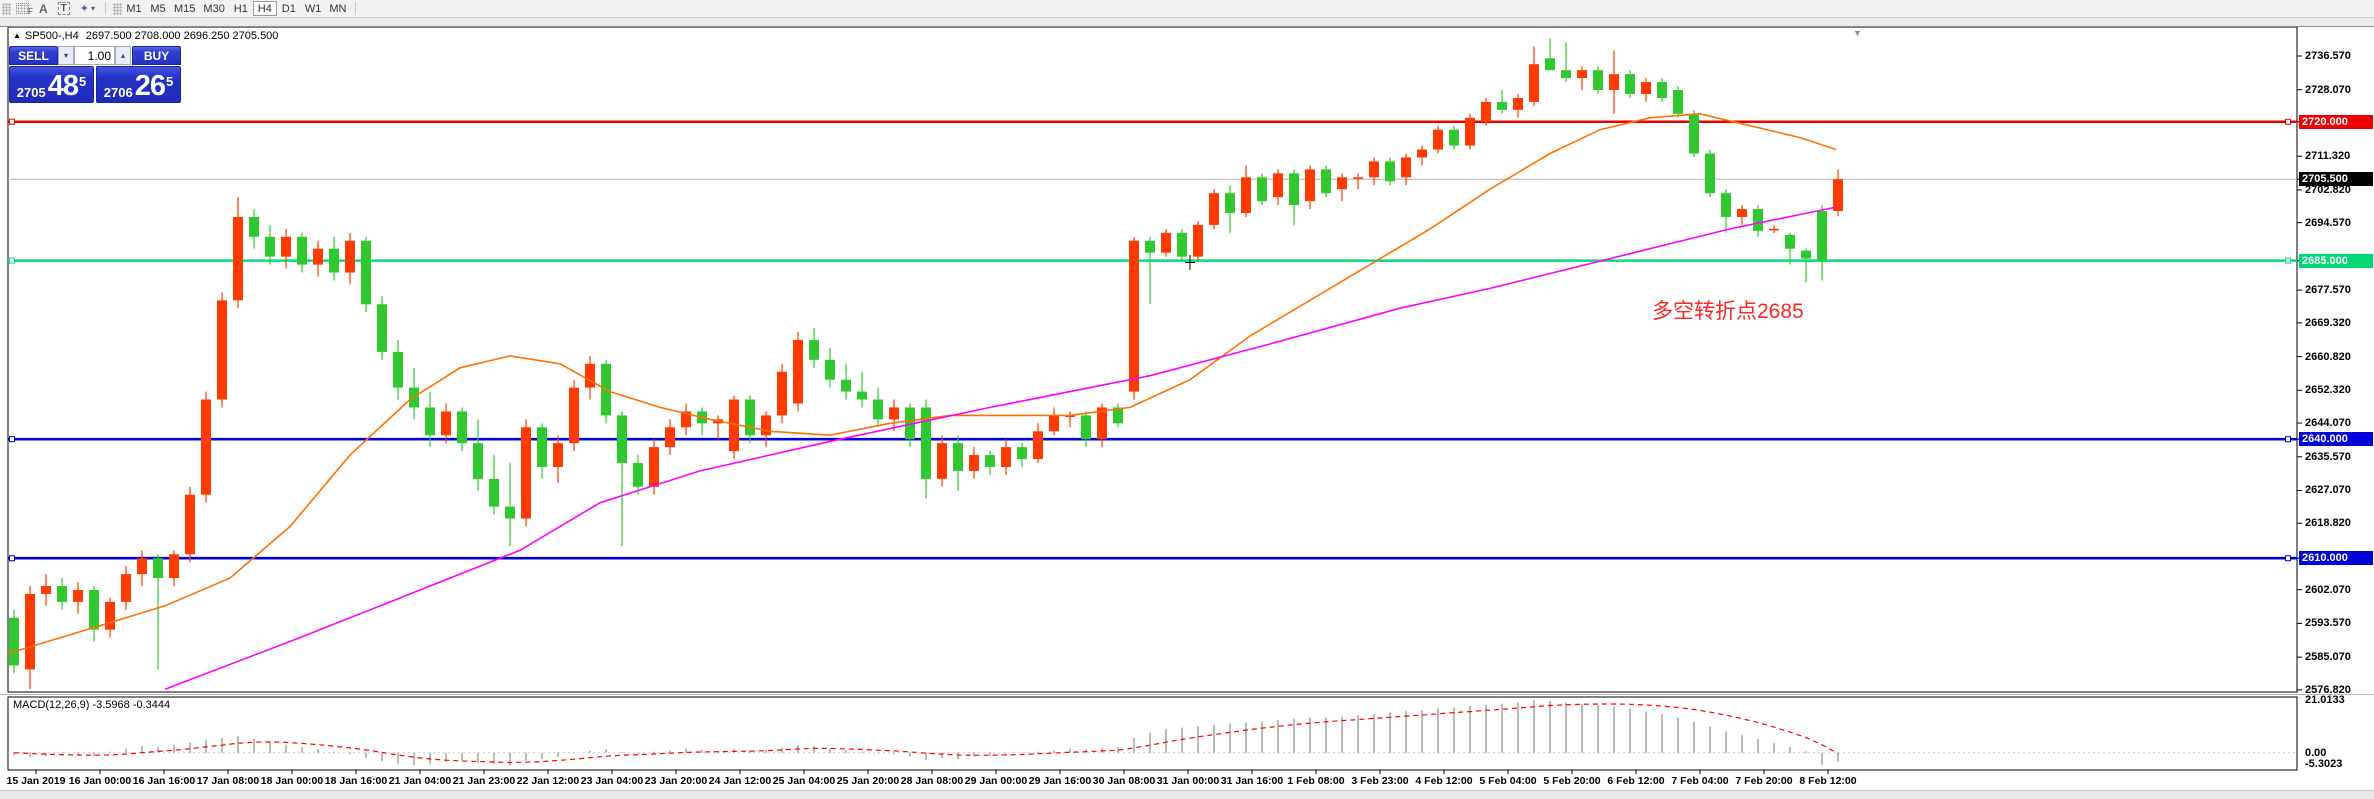 This screenshot has width=2374, height=799. What do you see at coordinates (64, 8) in the screenshot?
I see `text-box-icon: T` at bounding box center [64, 8].